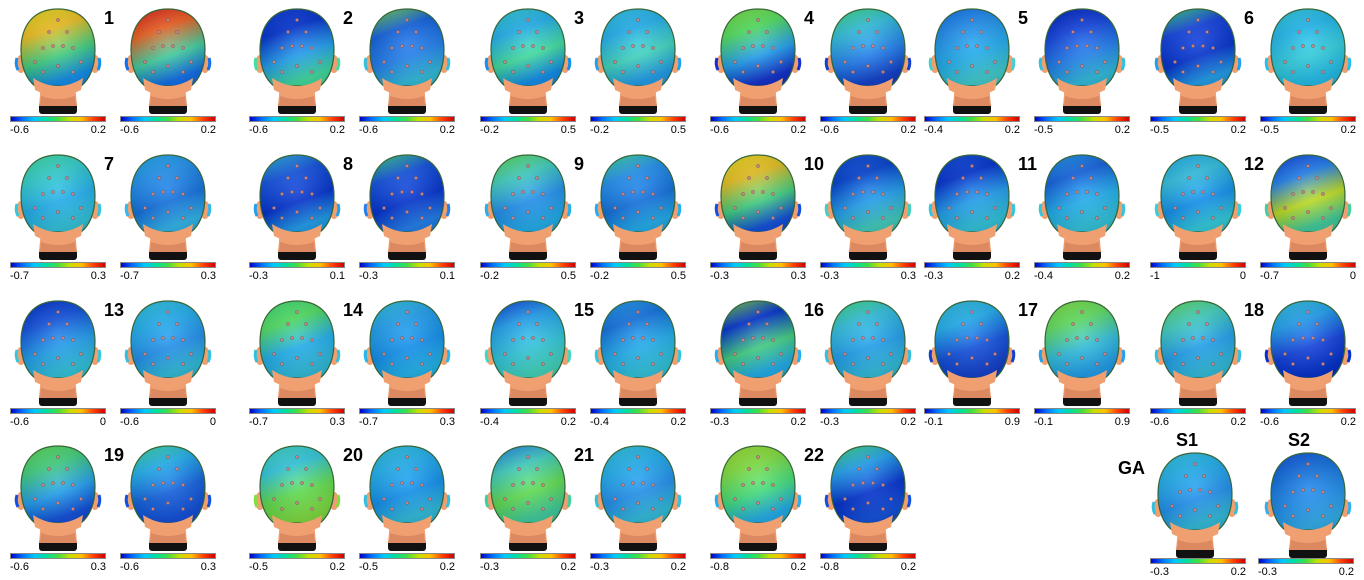  I want to click on panel-number: 4, so click(809, 18).